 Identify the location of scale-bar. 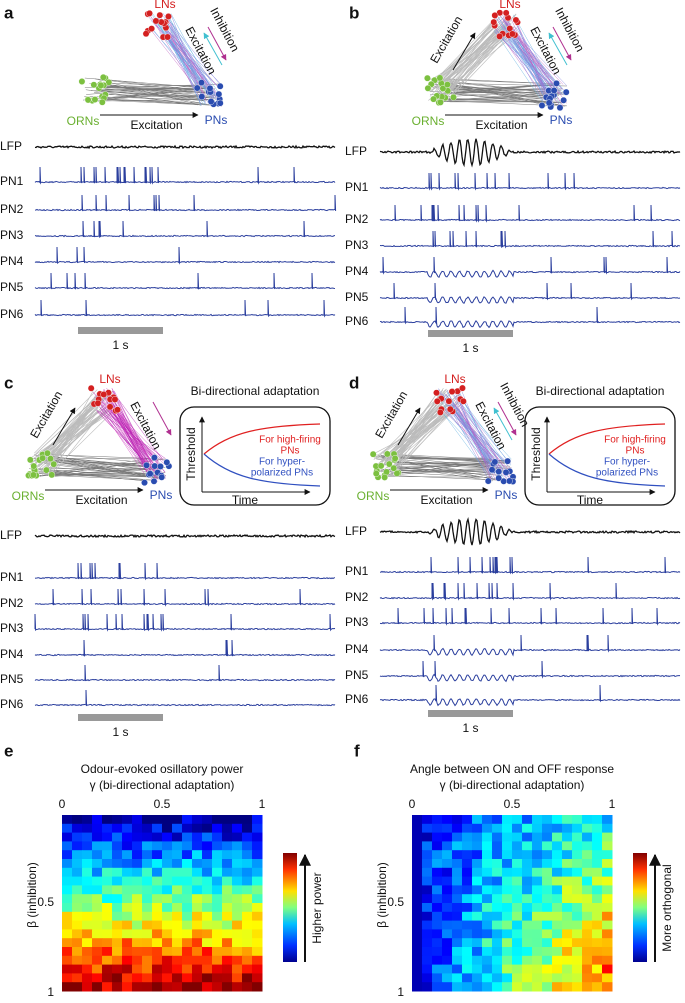
(470, 713).